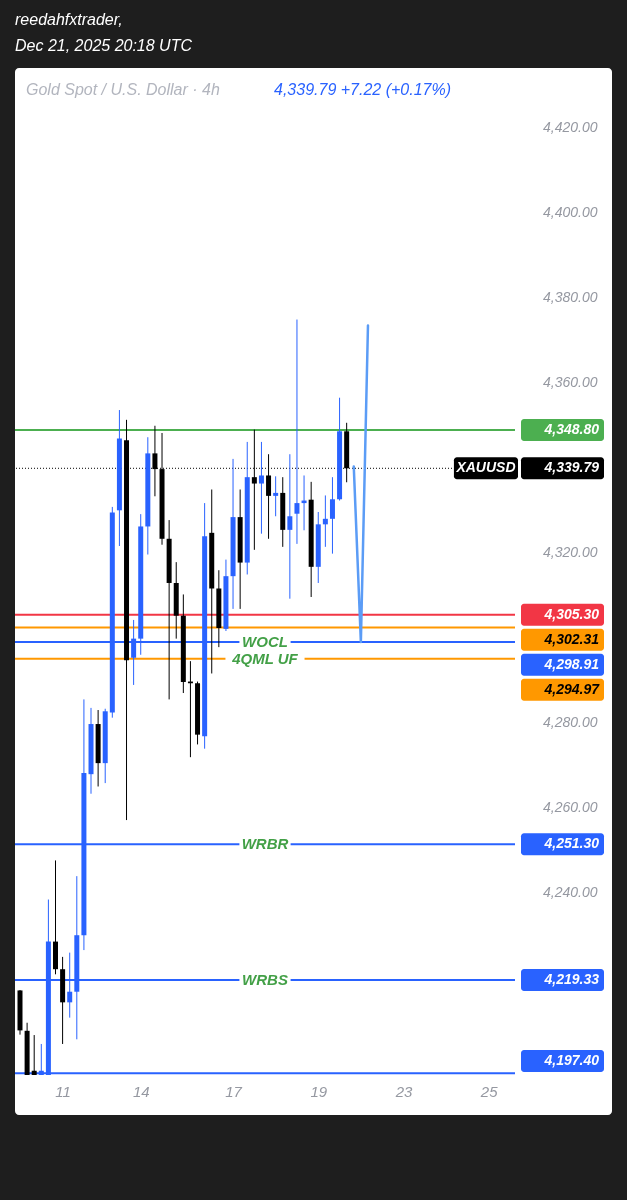 The width and height of the screenshot is (627, 1200). What do you see at coordinates (570, 721) in the screenshot?
I see `y-tick-label: 4,280.00` at bounding box center [570, 721].